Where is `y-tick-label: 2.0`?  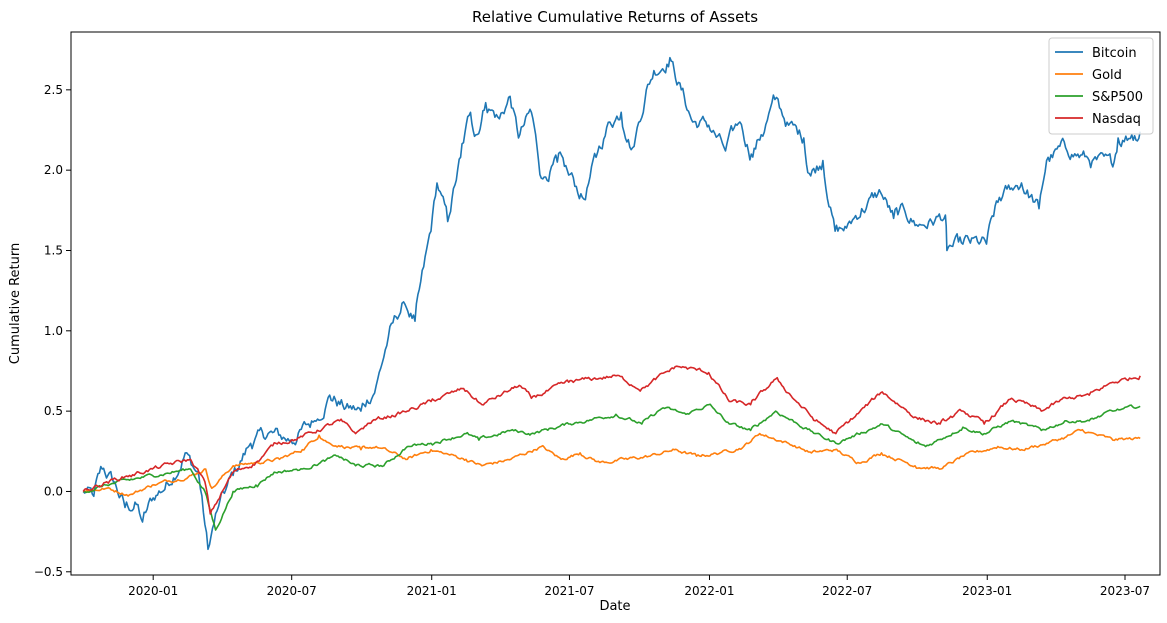
y-tick-label: 2.0 is located at coordinates (53, 170).